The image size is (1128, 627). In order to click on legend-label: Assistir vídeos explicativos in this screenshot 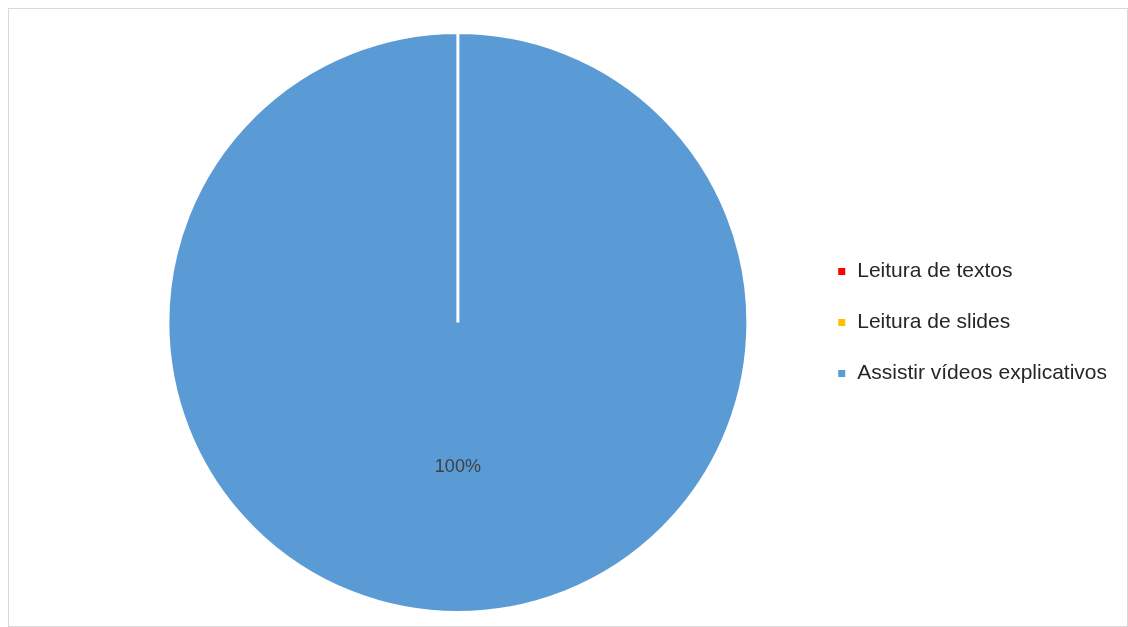, I will do `click(982, 372)`.